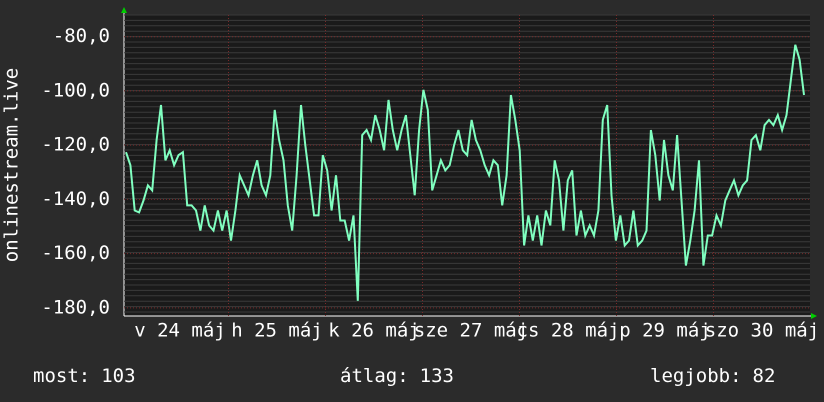 This screenshot has height=402, width=824. What do you see at coordinates (75, 199) in the screenshot?
I see `y-tick-label: -140,0` at bounding box center [75, 199].